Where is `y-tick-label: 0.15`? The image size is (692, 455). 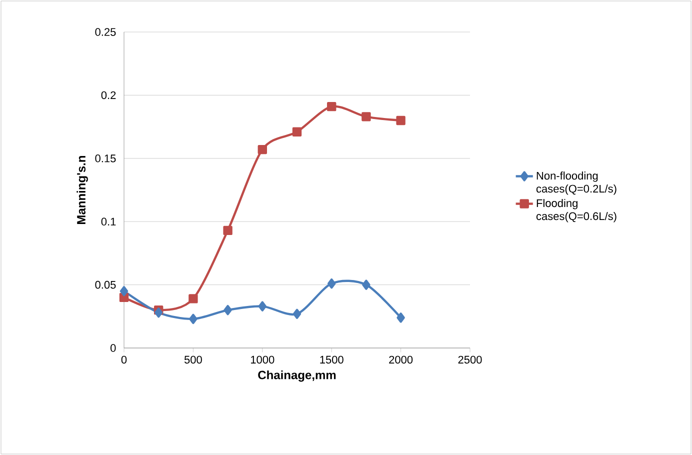 y-tick-label: 0.15 is located at coordinates (105, 158).